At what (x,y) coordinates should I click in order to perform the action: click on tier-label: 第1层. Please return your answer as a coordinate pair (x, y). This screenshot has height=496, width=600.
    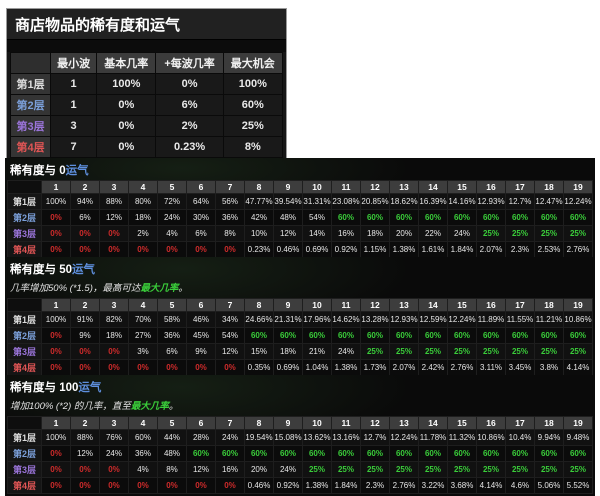
    Looking at the image, I should click on (24, 319).